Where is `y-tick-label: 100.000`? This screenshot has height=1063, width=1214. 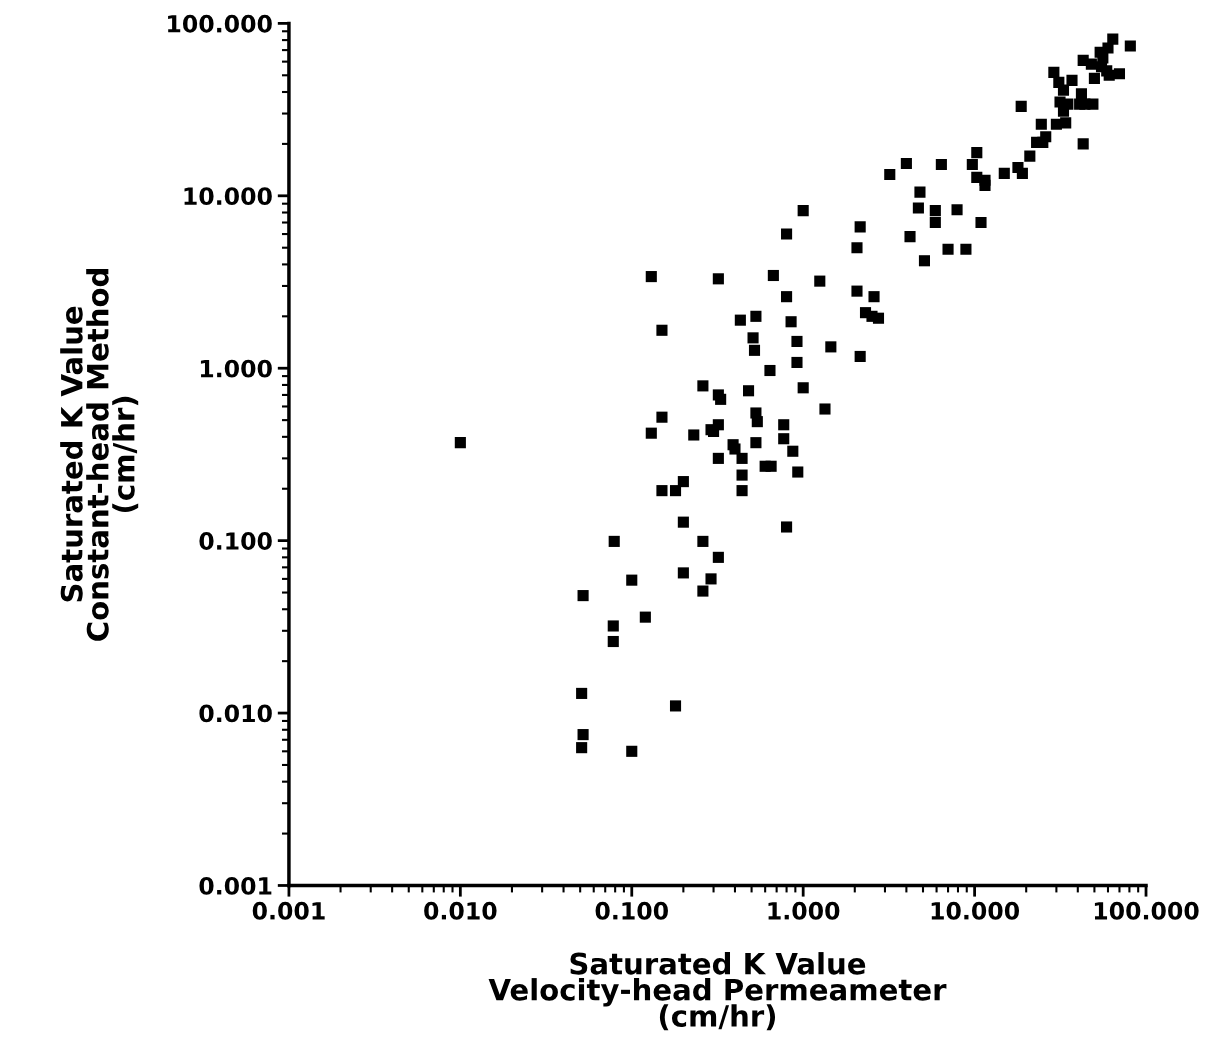 y-tick-label: 100.000 is located at coordinates (220, 23).